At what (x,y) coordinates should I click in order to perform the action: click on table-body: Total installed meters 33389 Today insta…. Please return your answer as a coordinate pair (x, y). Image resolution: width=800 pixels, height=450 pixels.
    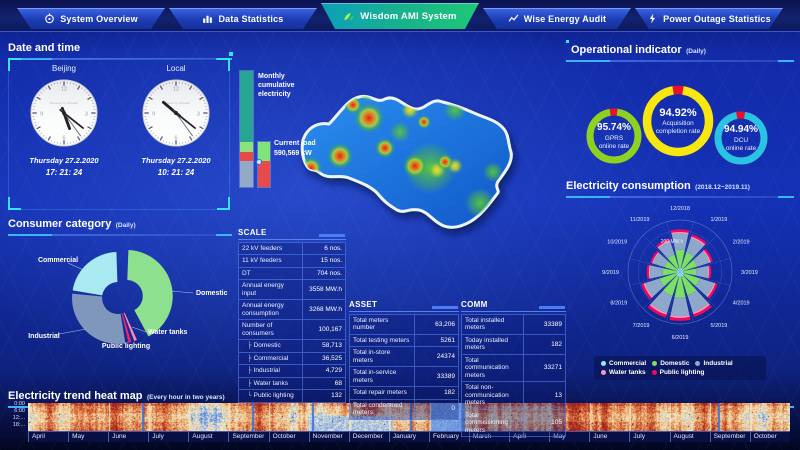
    Looking at the image, I should click on (513, 376).